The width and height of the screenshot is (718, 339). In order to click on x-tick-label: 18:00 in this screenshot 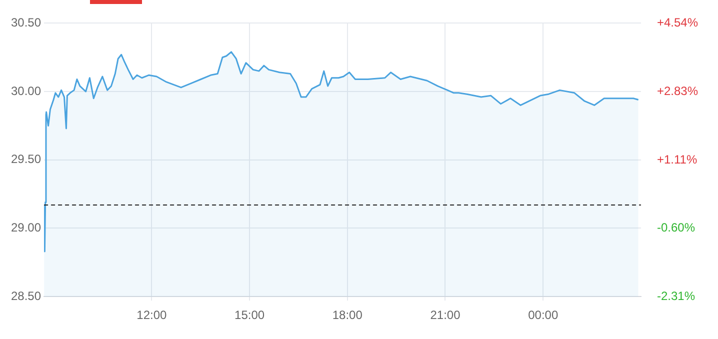, I will do `click(347, 315)`.